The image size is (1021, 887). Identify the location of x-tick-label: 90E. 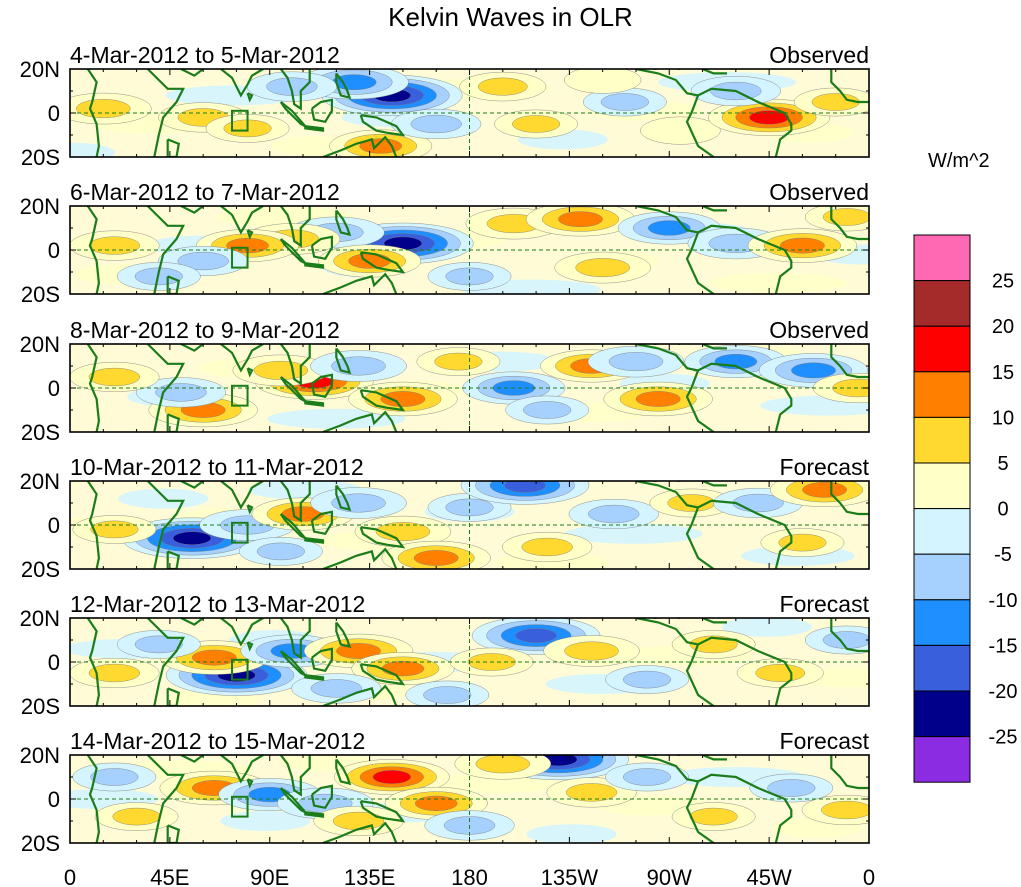
(269, 876).